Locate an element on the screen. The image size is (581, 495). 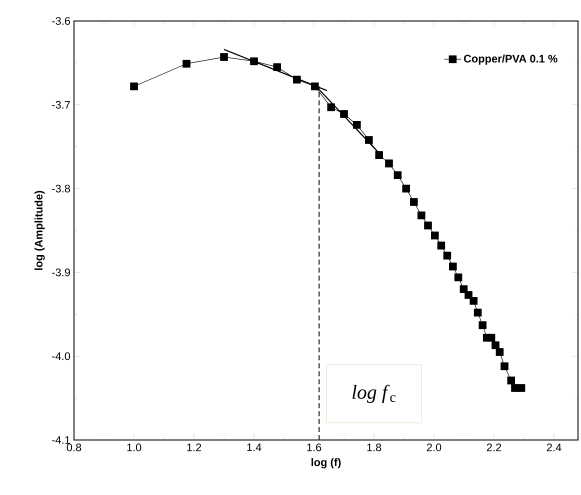
y-tick-label: -4.1 is located at coordinates (61, 440).